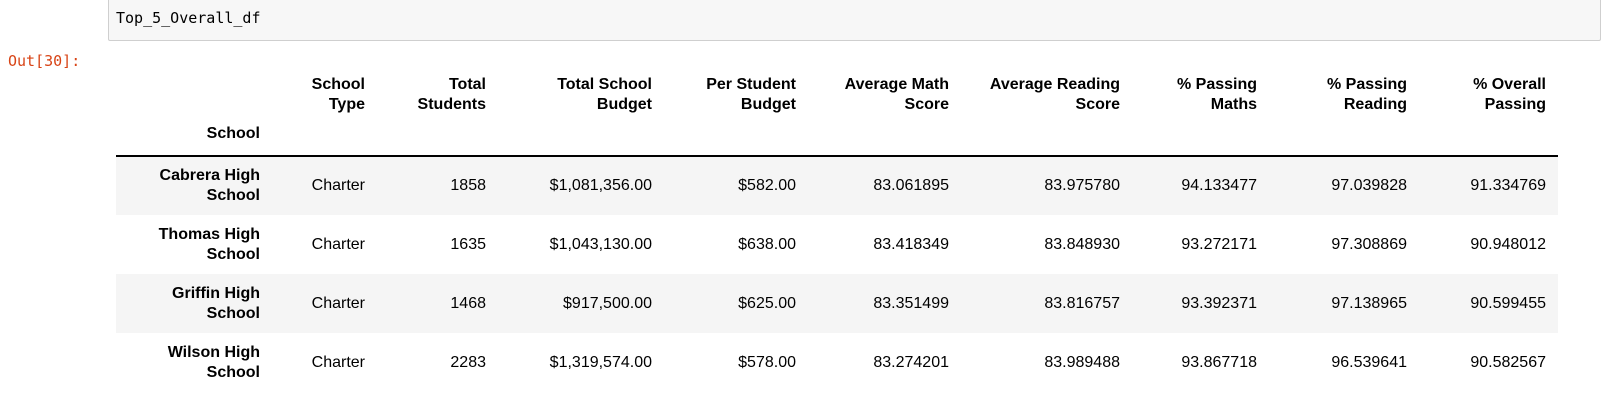 This screenshot has height=410, width=1605. Describe the element at coordinates (1054, 94) in the screenshot. I see `column-header-average-reading-score: Average Reading Score` at that location.